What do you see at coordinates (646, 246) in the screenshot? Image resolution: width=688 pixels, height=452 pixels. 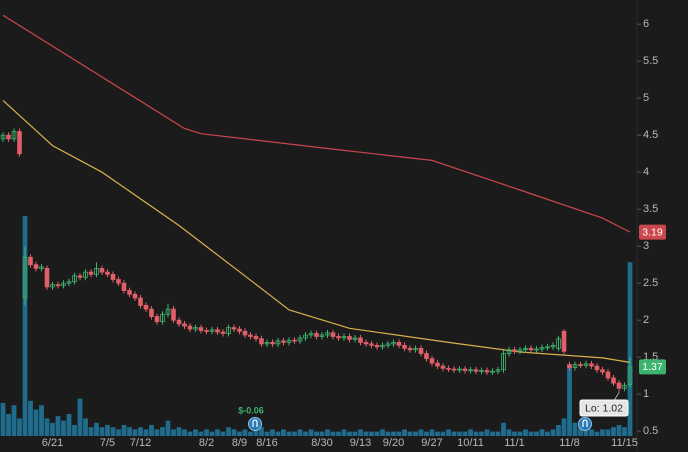 I see `y-tick-label: 3` at bounding box center [646, 246].